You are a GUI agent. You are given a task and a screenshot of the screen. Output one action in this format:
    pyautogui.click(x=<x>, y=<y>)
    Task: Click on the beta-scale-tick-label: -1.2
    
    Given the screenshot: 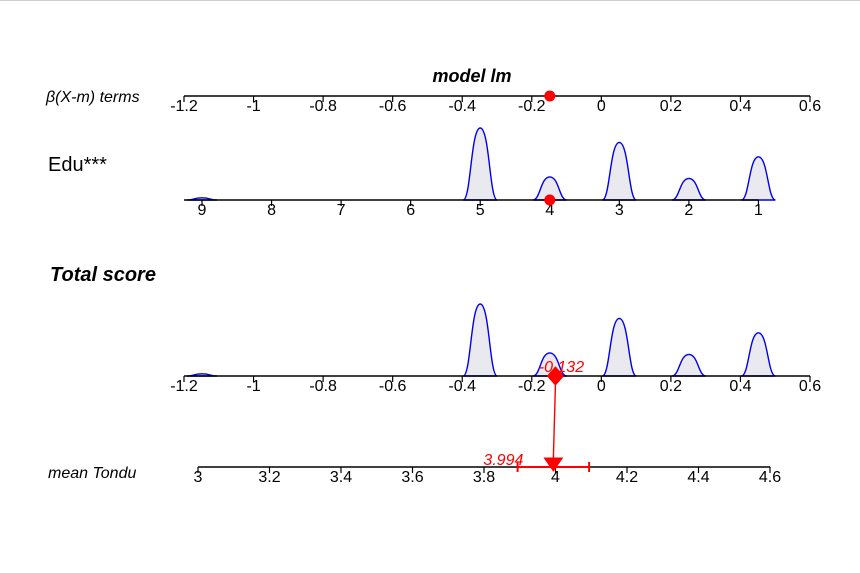 What is the action you would take?
    pyautogui.click(x=184, y=106)
    